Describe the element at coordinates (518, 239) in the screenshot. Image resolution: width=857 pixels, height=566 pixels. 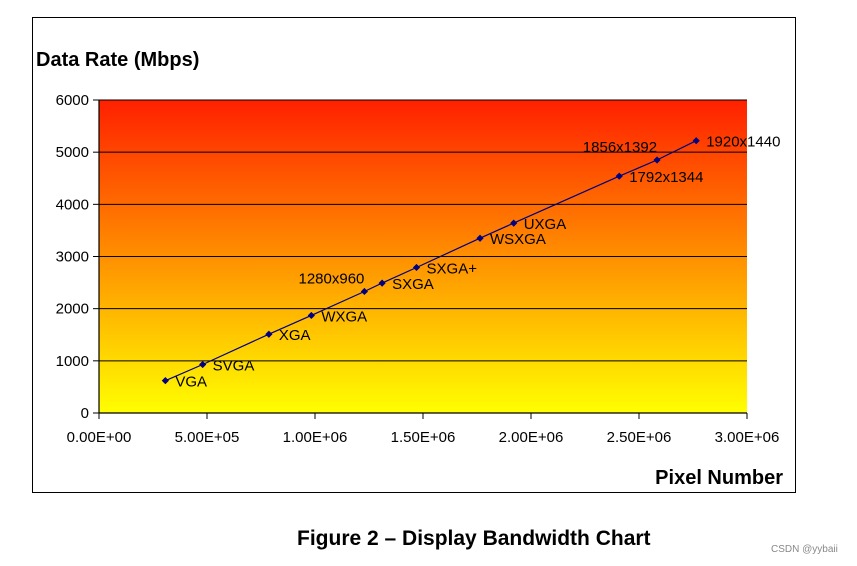
I see `data-point-label: WSXGA` at that location.